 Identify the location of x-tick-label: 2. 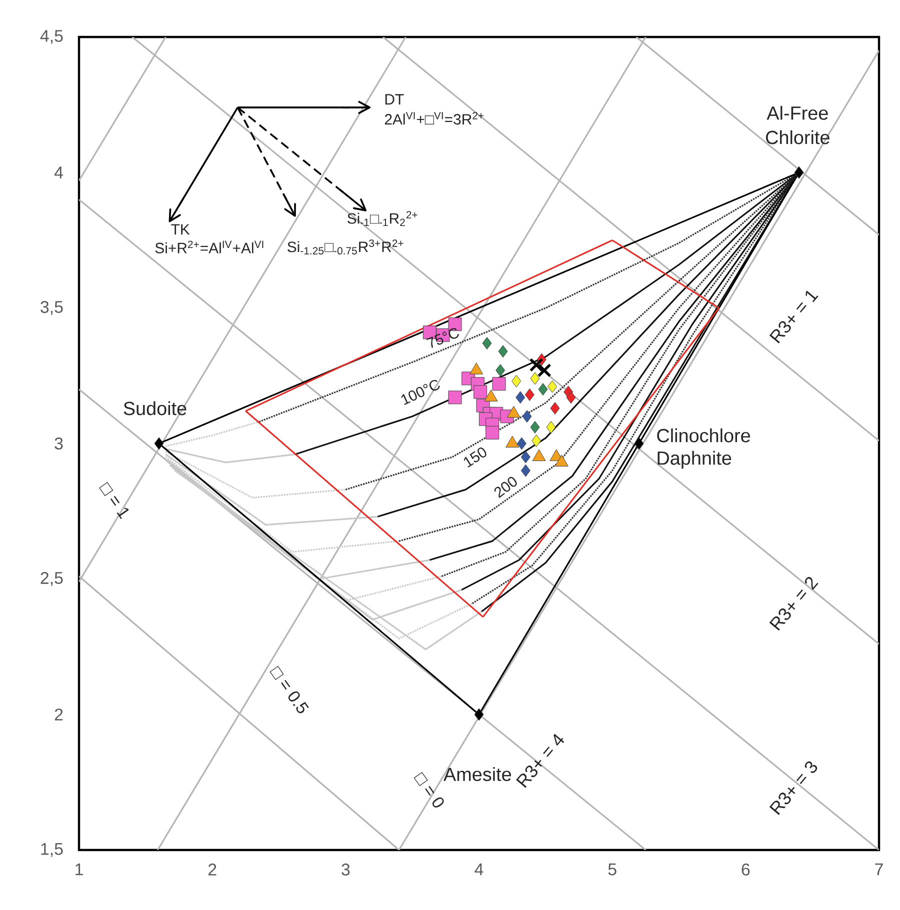
(212, 870).